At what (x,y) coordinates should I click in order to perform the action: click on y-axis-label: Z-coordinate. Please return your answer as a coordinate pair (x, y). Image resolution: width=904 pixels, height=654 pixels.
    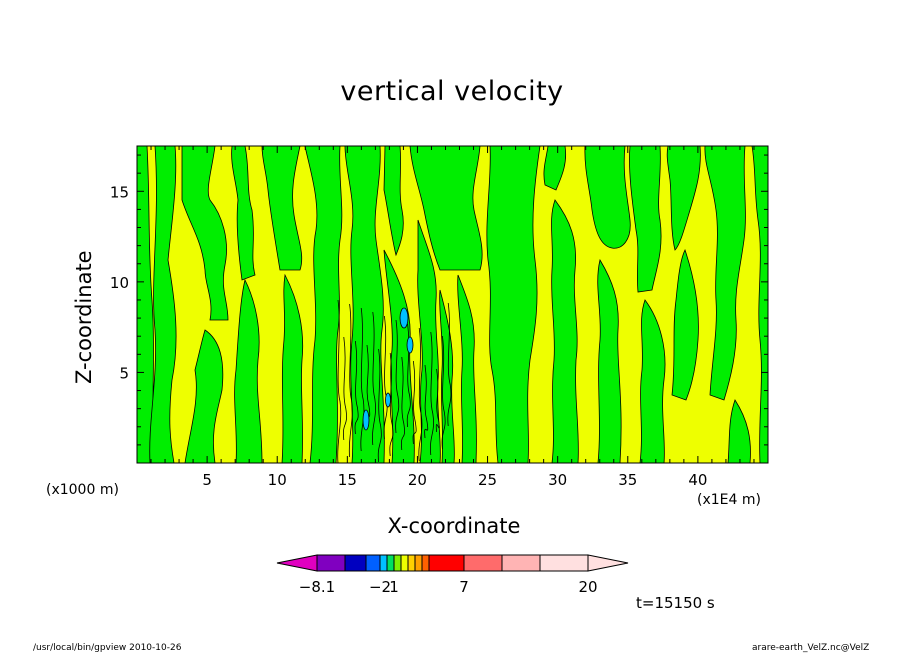
    Looking at the image, I should click on (84, 317).